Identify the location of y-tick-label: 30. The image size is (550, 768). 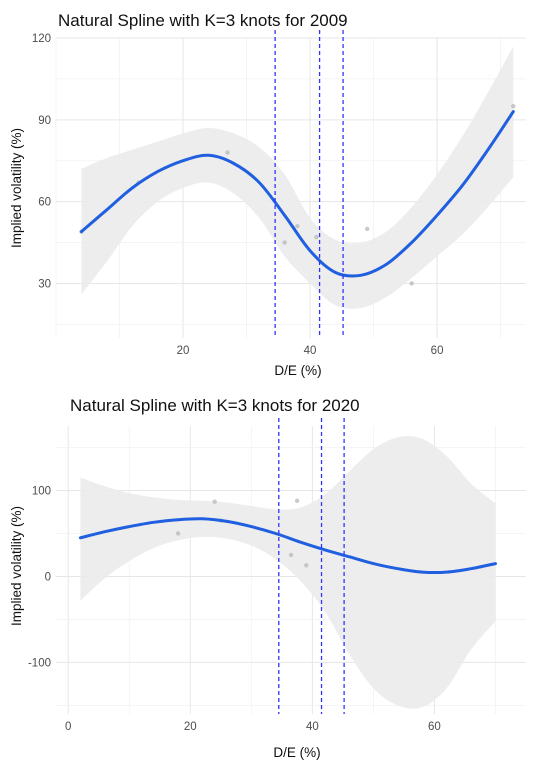
(44, 284).